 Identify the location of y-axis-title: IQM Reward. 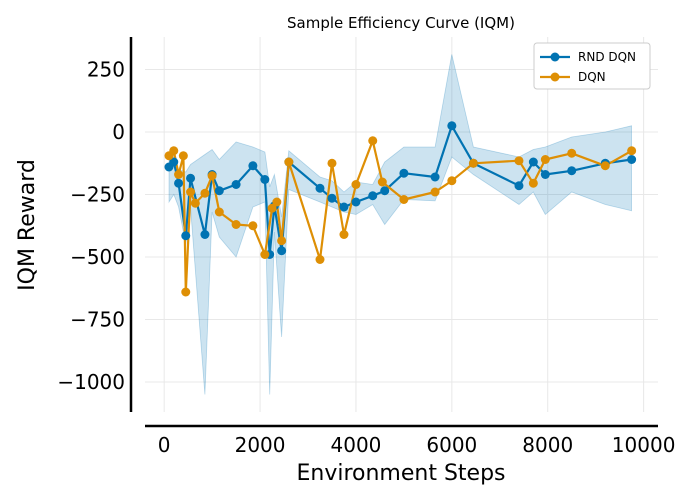
(27, 225).